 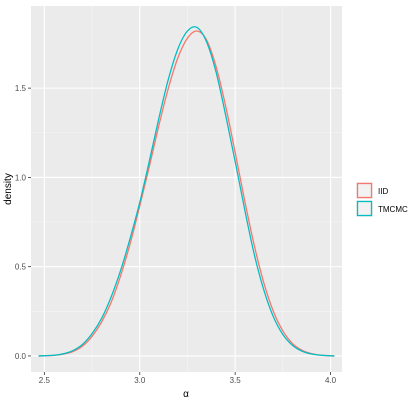 I want to click on legend-label-iid: IID, so click(x=383, y=191).